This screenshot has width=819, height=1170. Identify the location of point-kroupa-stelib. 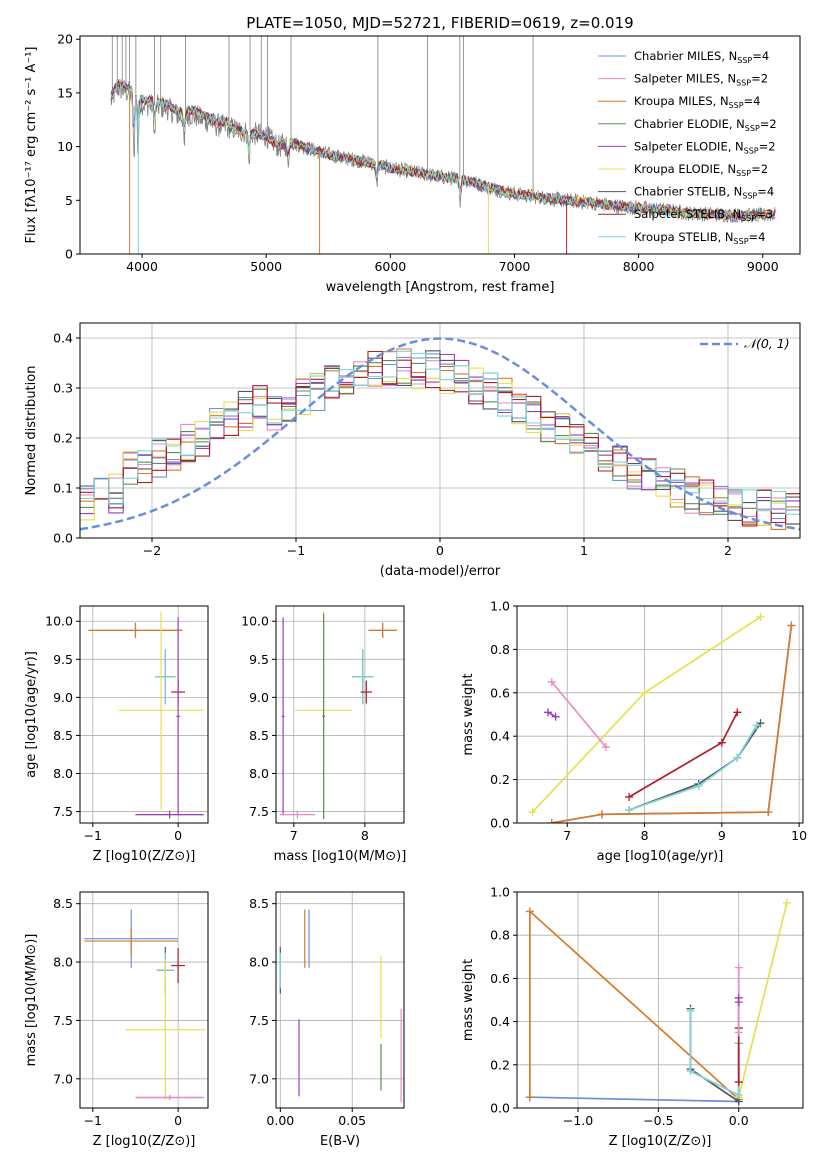
(165, 677).